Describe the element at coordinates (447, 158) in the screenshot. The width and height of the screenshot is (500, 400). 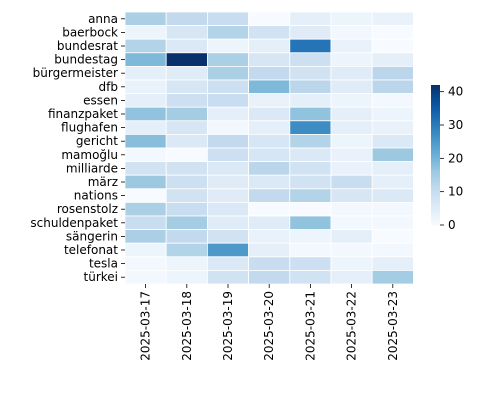
I see `colorbar: 0 10 20 30 40` at that location.